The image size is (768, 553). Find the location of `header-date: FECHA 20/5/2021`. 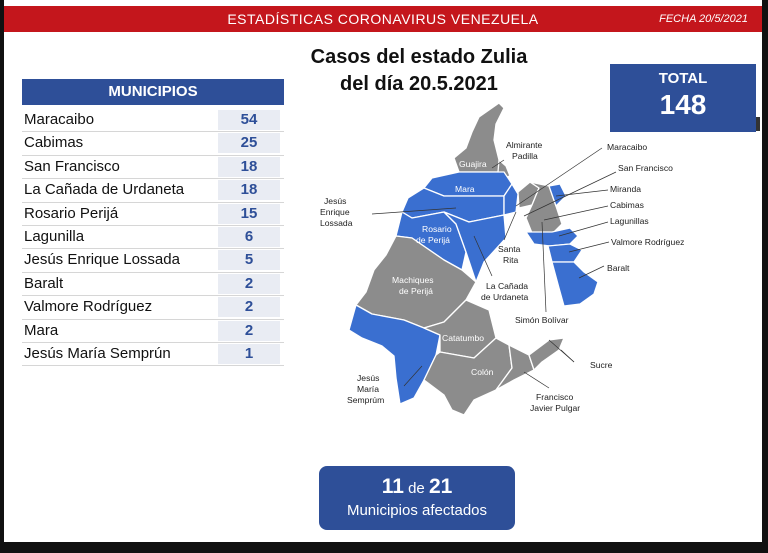

header-date: FECHA 20/5/2021 is located at coordinates (703, 19).